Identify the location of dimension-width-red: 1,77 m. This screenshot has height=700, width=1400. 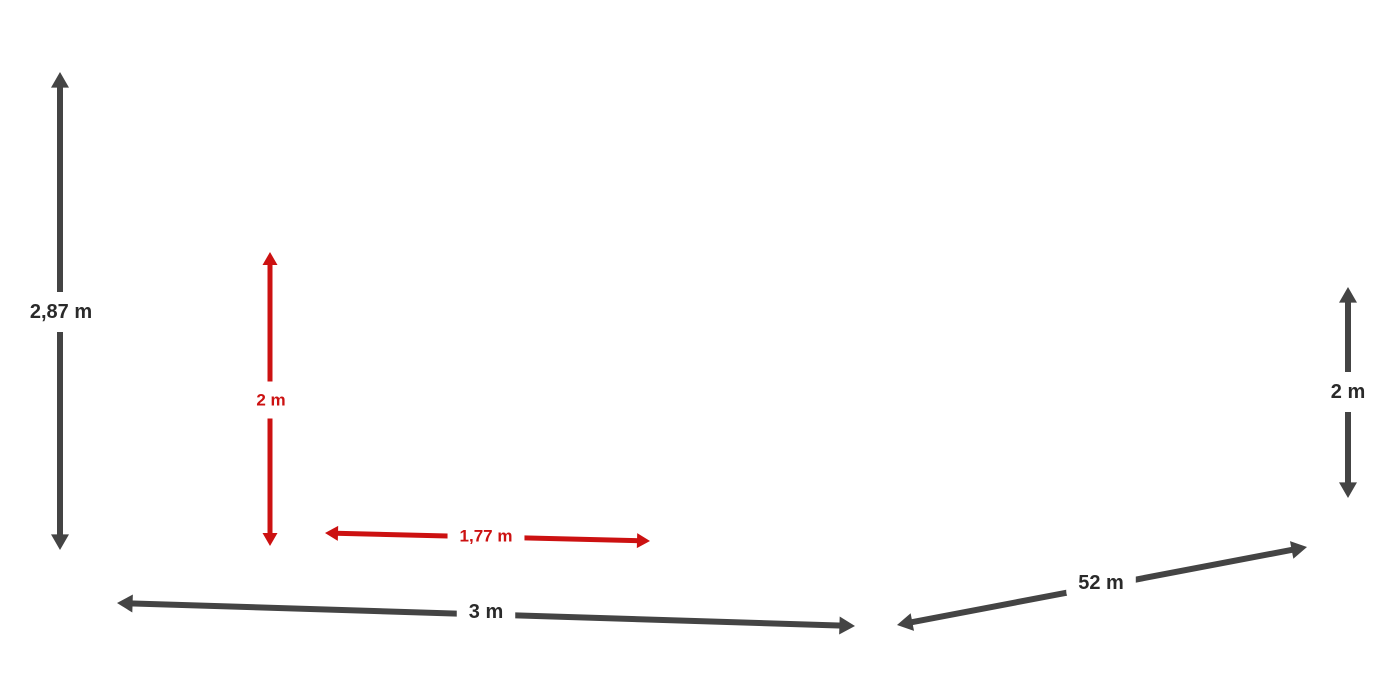
(487, 536).